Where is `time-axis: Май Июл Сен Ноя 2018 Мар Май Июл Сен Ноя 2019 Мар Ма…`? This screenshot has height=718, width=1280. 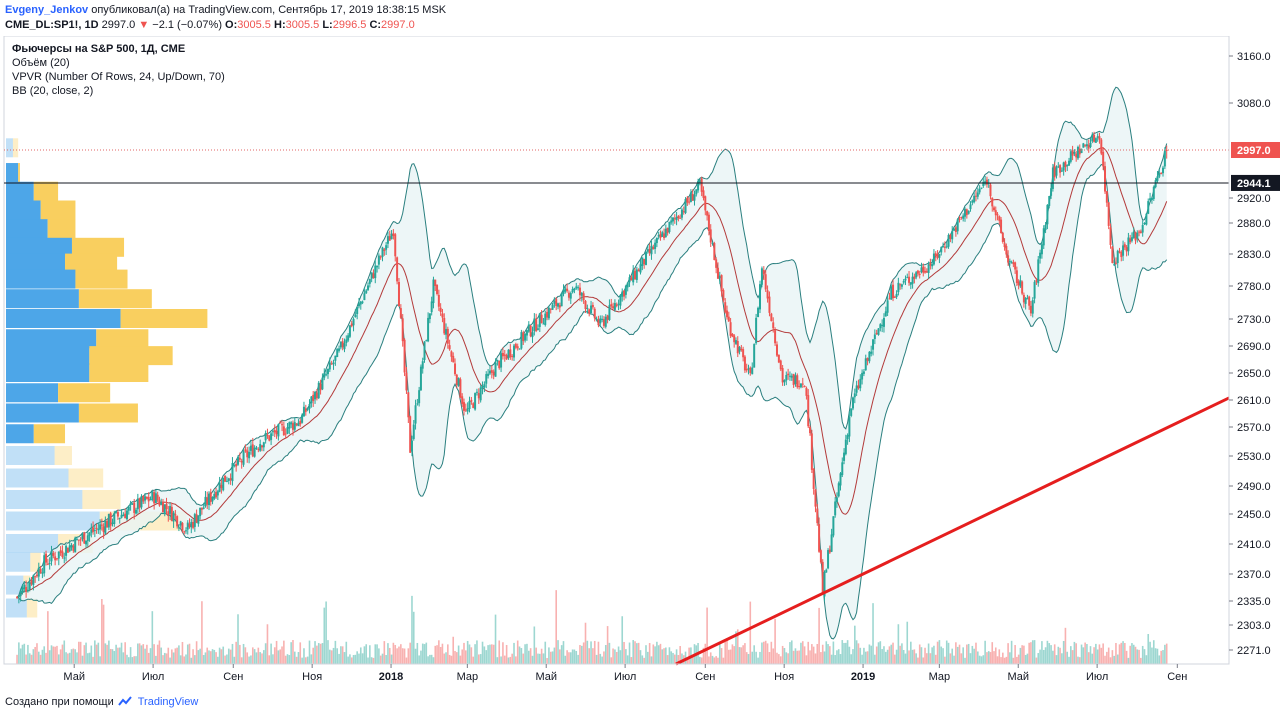 time-axis: Май Июл Сен Ноя 2018 Мар Май Июл Сен Ноя 2019 Мар Ма… is located at coordinates (616, 673).